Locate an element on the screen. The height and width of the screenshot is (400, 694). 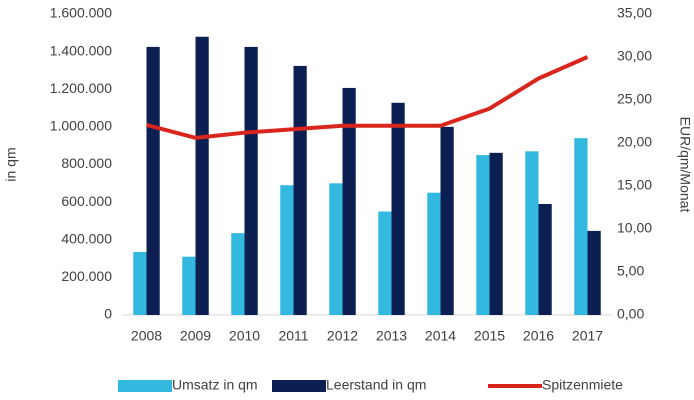
y-tick-label: 800.000 is located at coordinates (86, 163).